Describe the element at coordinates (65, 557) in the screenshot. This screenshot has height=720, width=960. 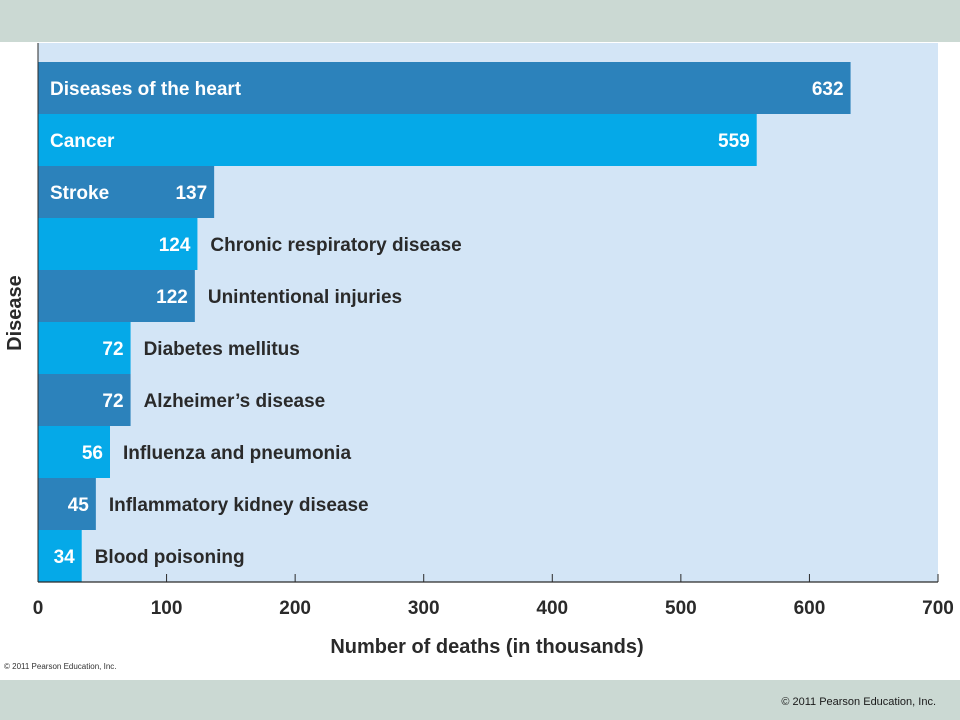
I see `bar-value-label: 34` at that location.